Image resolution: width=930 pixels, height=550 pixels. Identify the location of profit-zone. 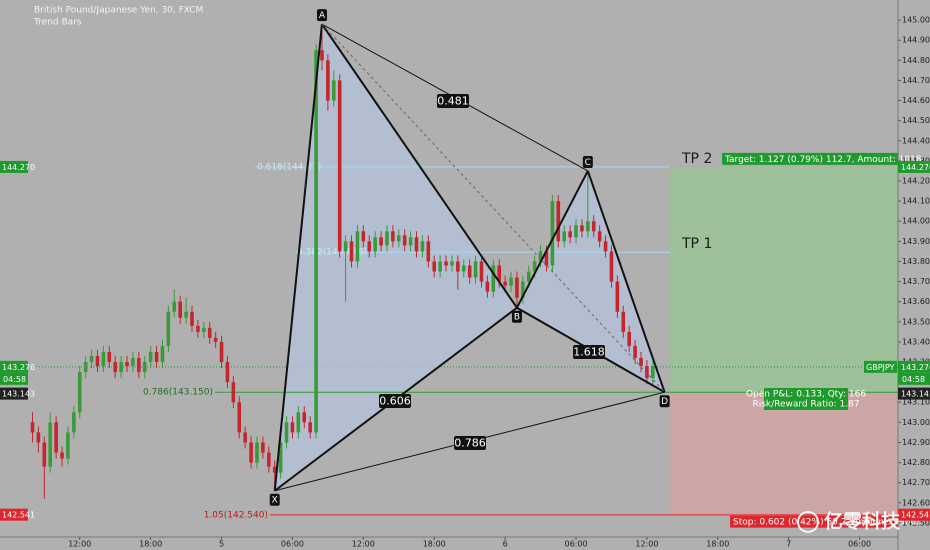
(784, 280).